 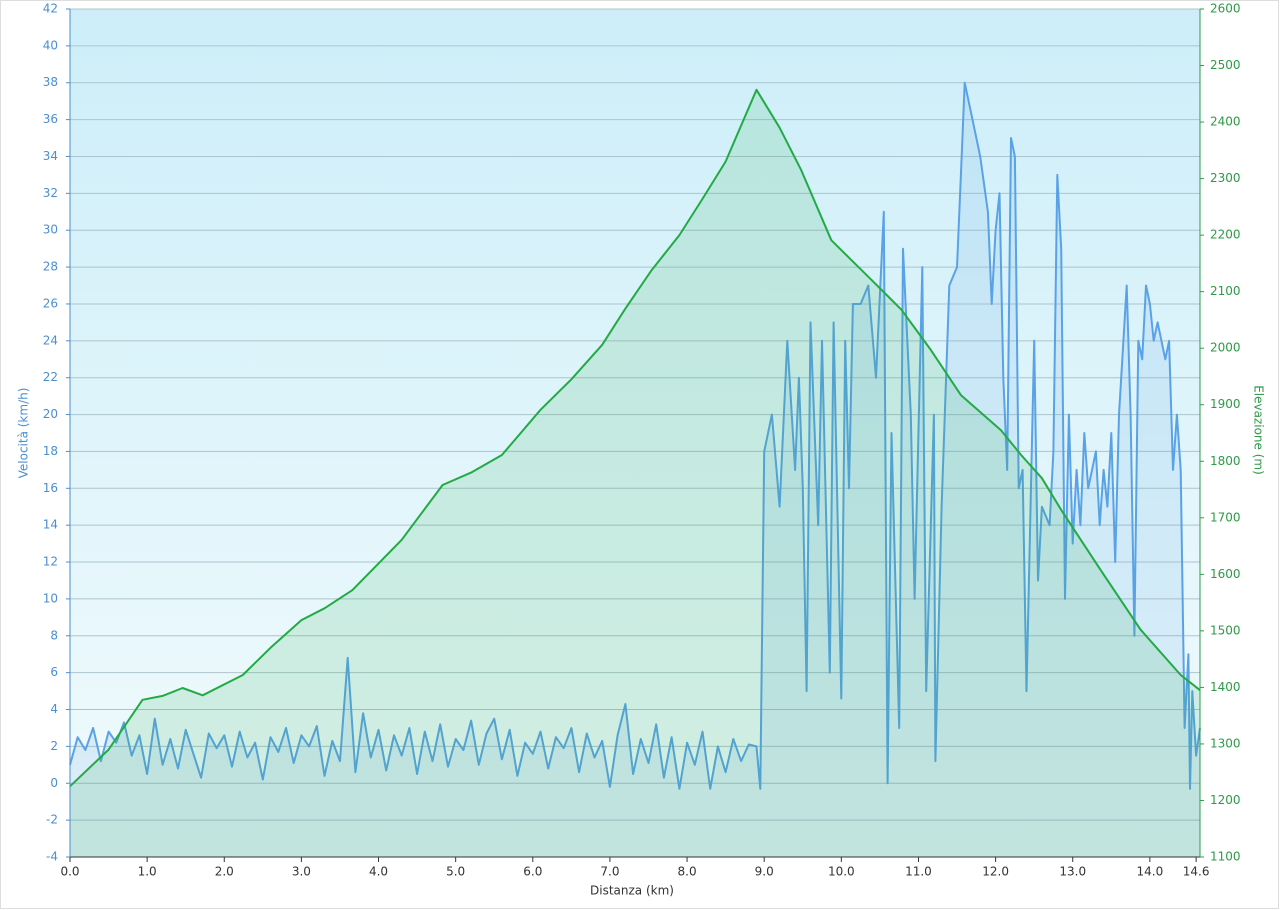 What do you see at coordinates (1225, 687) in the screenshot?
I see `y2-tick-label: 1400` at bounding box center [1225, 687].